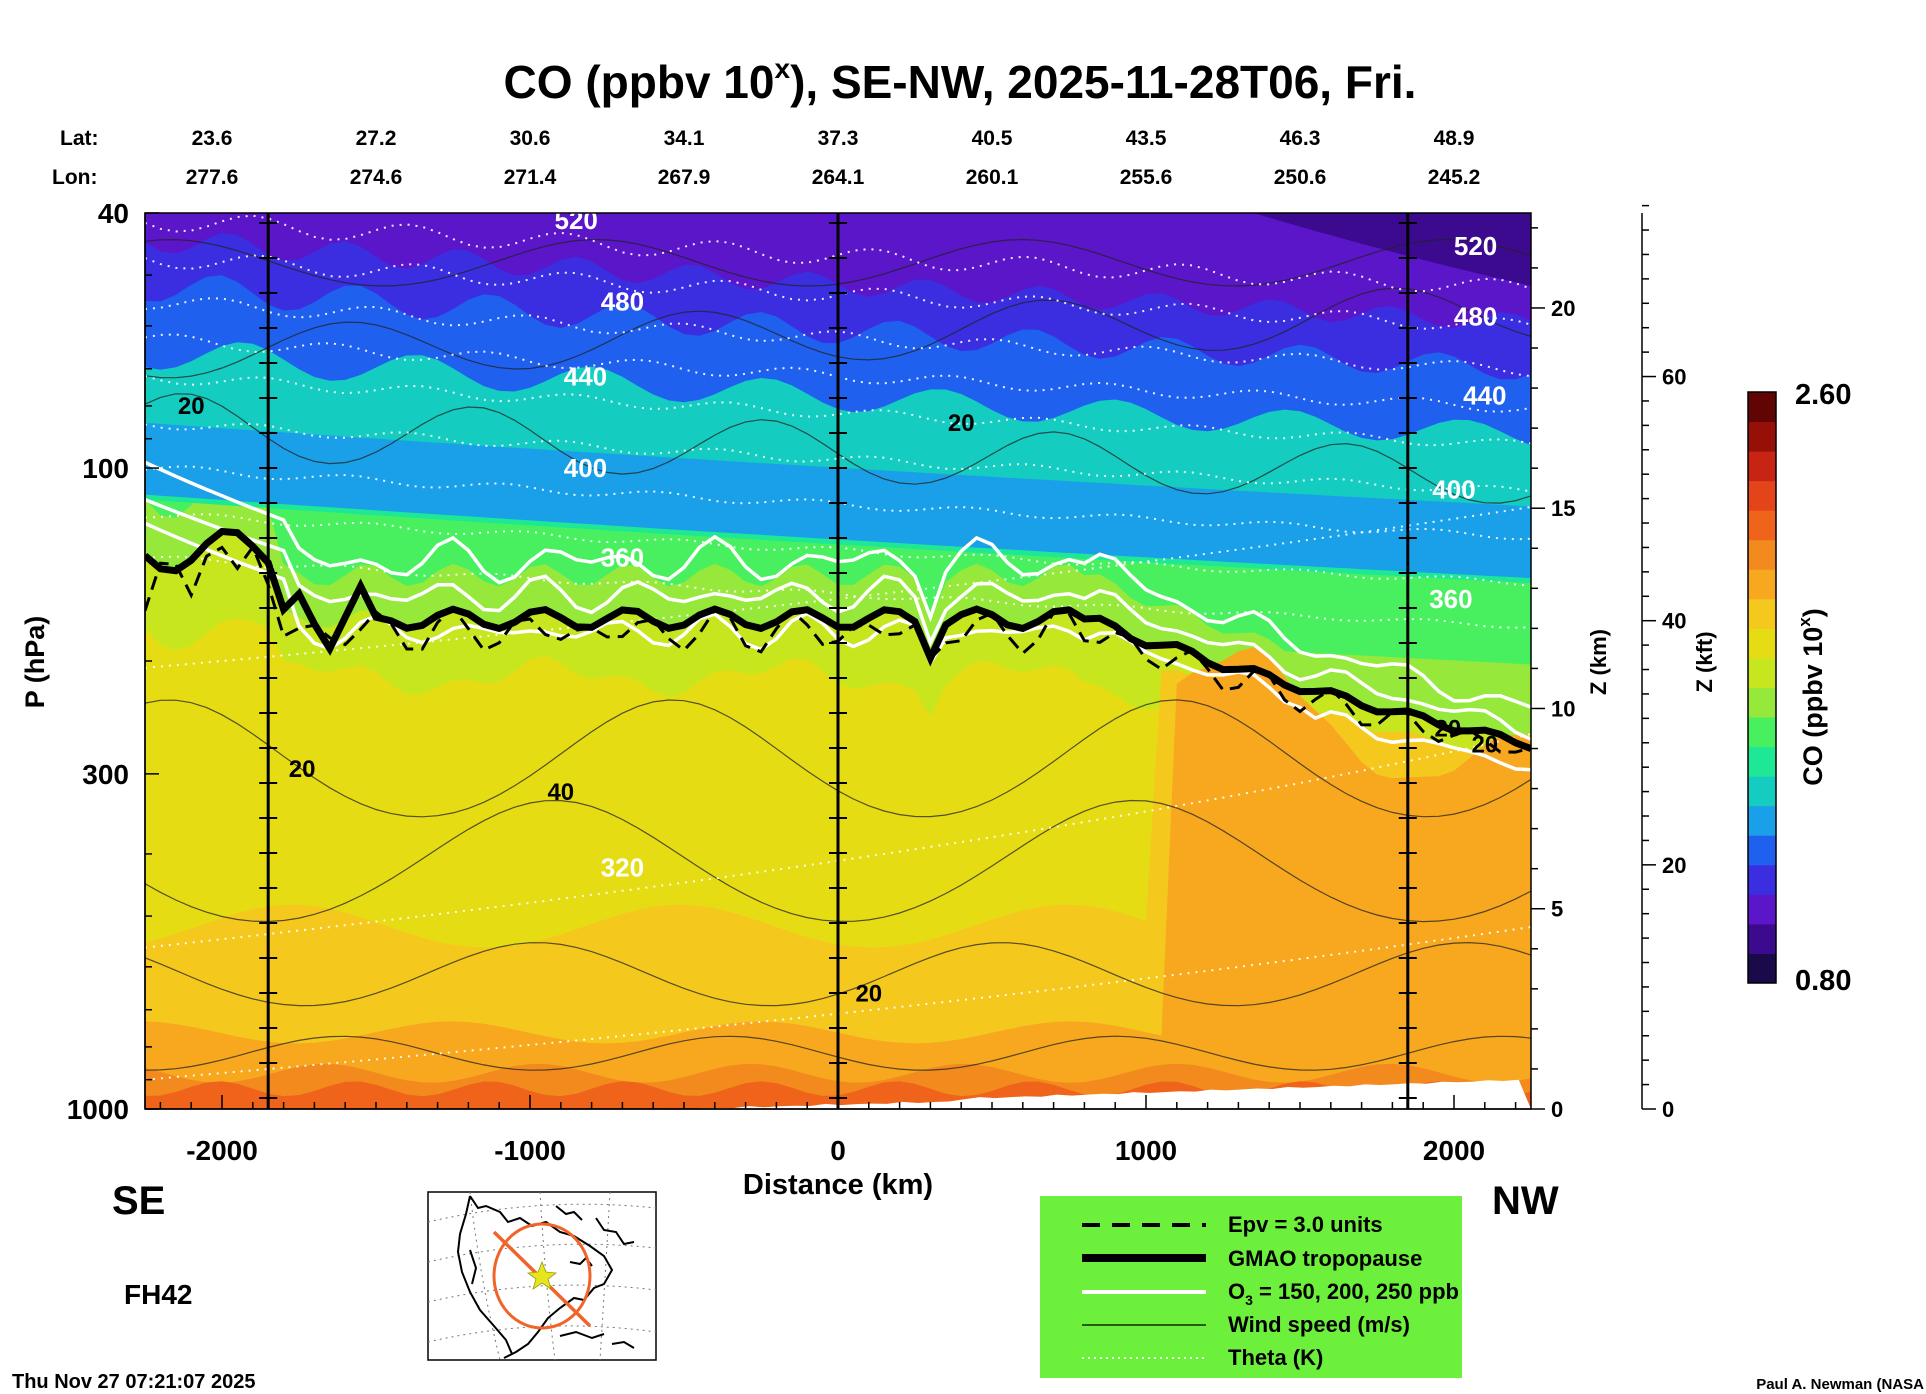 Image resolution: width=1926 pixels, height=1394 pixels. What do you see at coordinates (622, 558) in the screenshot?
I see `theta-label: 360` at bounding box center [622, 558].